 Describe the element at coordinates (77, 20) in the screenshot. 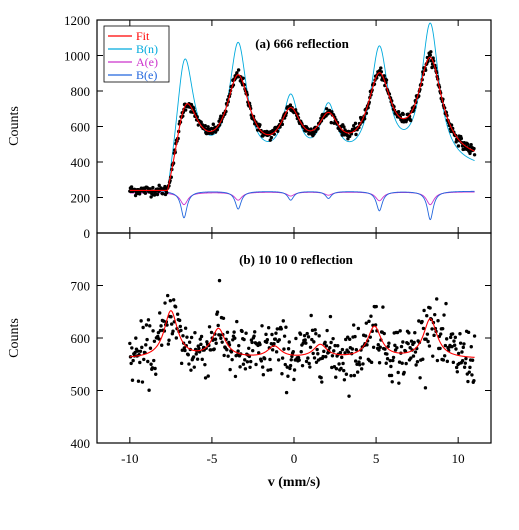

I see `panel-a-ytick-label: 1200` at that location.